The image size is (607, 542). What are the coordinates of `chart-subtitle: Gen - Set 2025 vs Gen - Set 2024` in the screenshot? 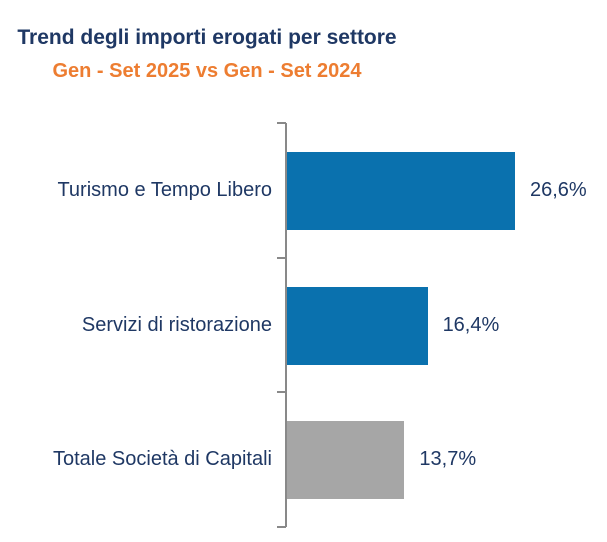 It's located at (207, 71).